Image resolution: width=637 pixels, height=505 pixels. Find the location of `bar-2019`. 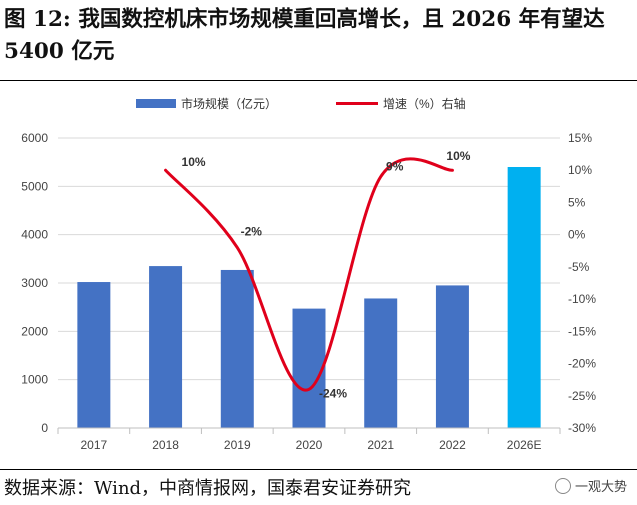

bar-2019 is located at coordinates (237, 348).